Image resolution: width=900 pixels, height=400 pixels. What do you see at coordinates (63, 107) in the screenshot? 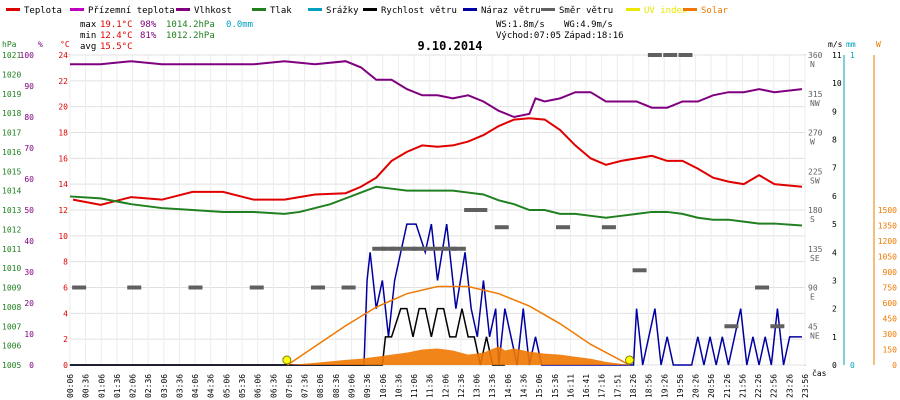
I see `temp-tick-label: 20` at bounding box center [63, 107].